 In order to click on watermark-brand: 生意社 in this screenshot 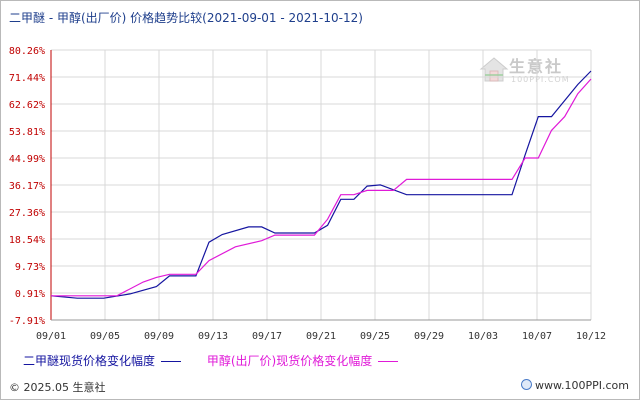, I will do `click(536, 66)`.